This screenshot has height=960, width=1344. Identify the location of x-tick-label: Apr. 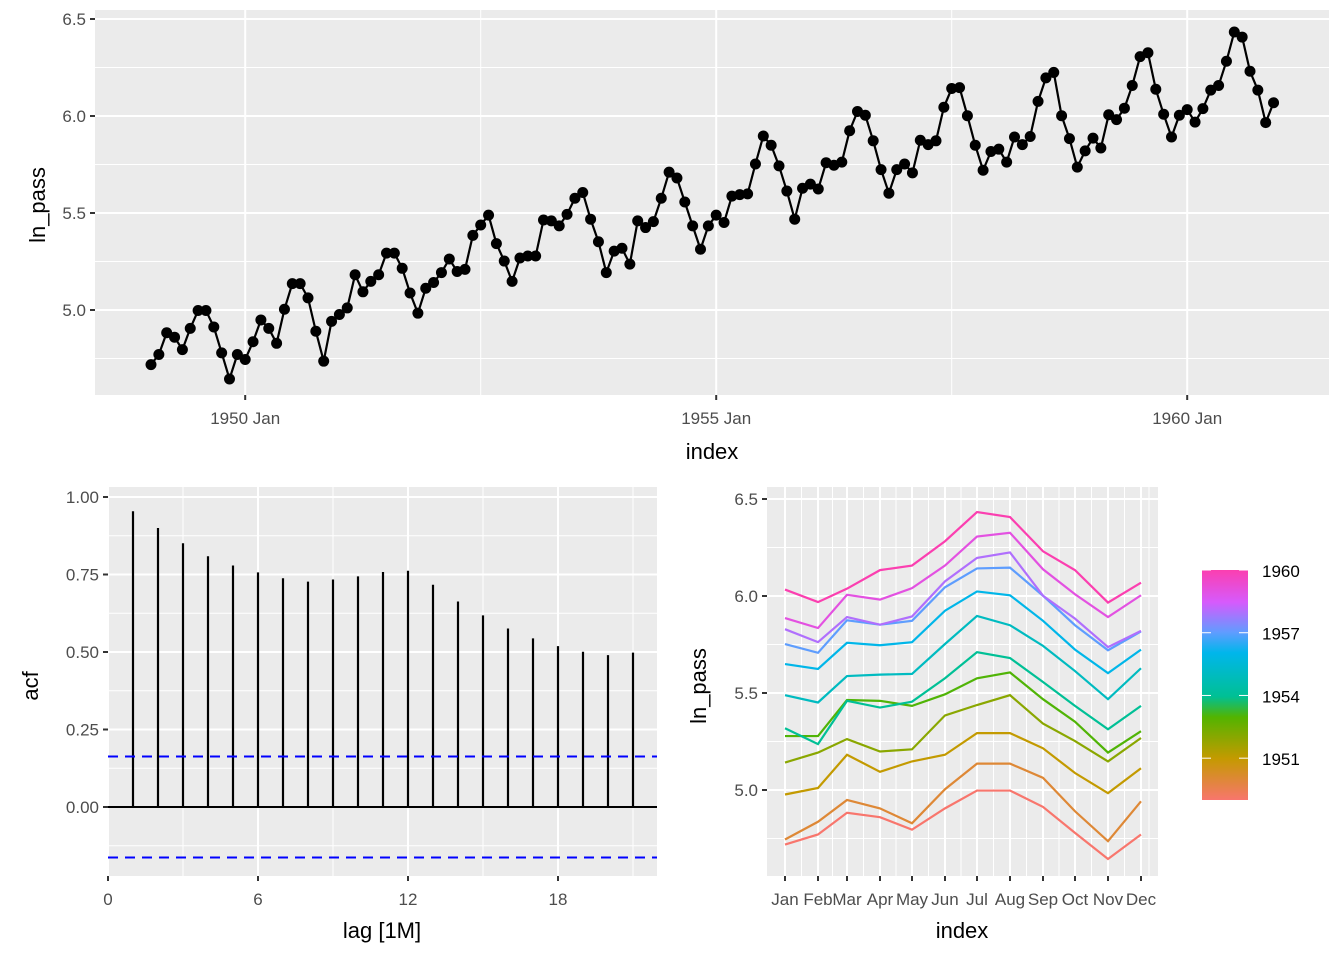
(880, 899).